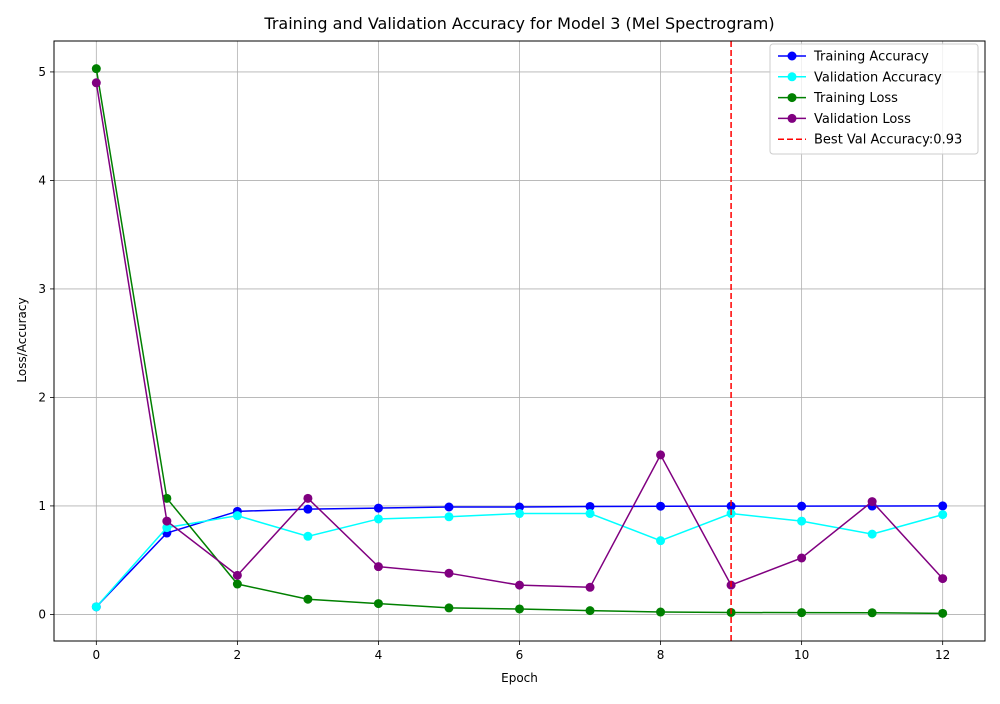  What do you see at coordinates (238, 655) in the screenshot?
I see `x-tick-label: 2` at bounding box center [238, 655].